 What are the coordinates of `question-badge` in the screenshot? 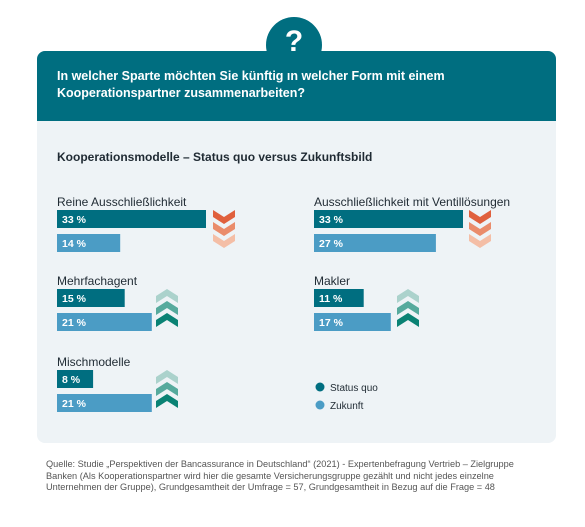 It's located at (294, 45).